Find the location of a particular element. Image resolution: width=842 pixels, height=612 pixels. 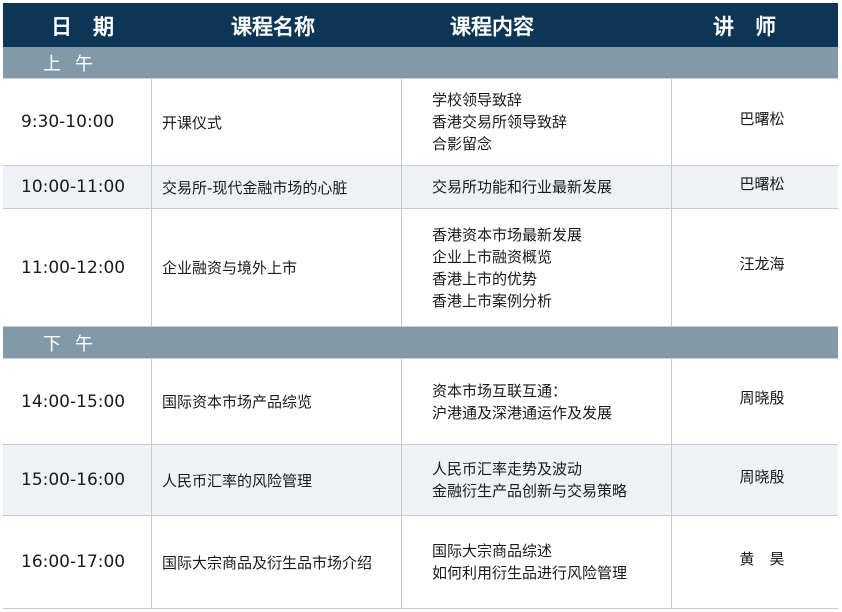

lecturer-cell: 黄 昊 is located at coordinates (762, 558).